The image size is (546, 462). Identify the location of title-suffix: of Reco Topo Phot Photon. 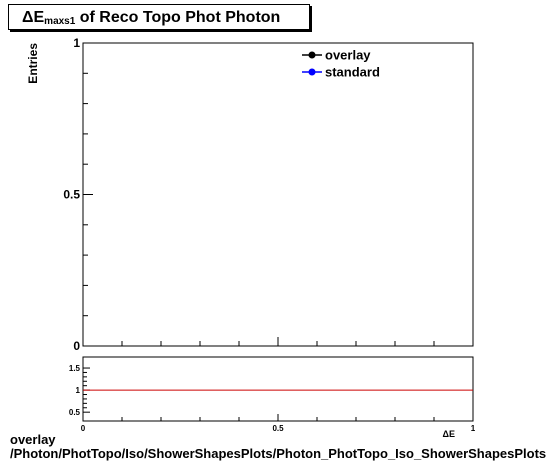
(178, 17).